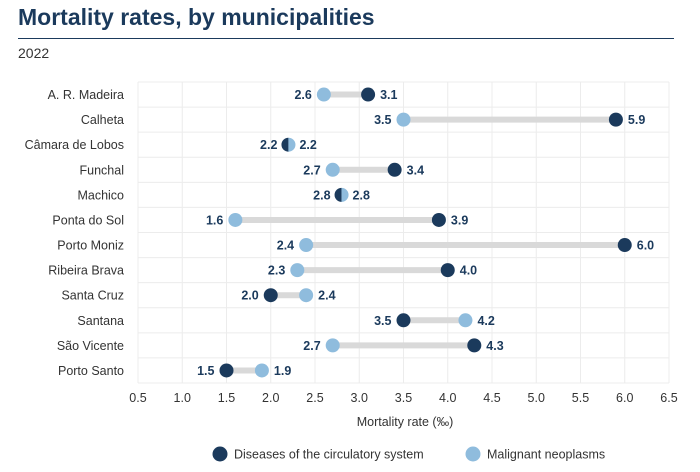 Image resolution: width=700 pixels, height=472 pixels. What do you see at coordinates (468, 271) in the screenshot?
I see `value-label-circulatory: 4.0` at bounding box center [468, 271].